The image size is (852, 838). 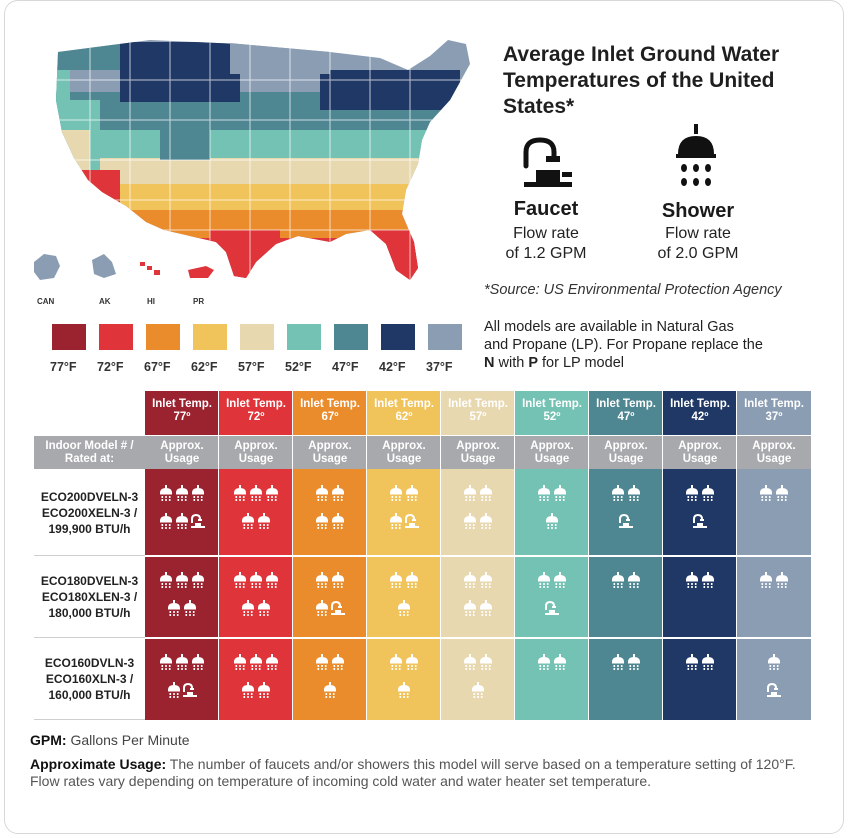 What do you see at coordinates (698, 211) in the screenshot?
I see `shower-name: Shower` at bounding box center [698, 211].